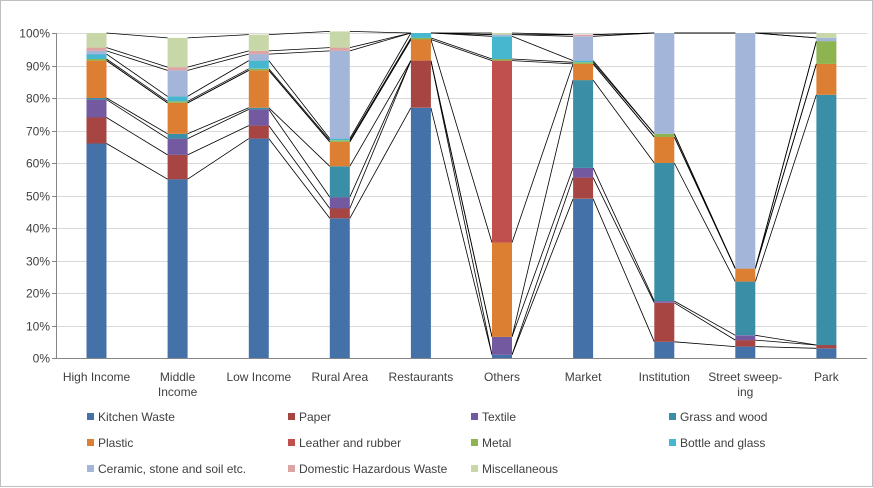 The height and width of the screenshot is (488, 873). I want to click on legend-entry: Miscellaneous, so click(520, 469).